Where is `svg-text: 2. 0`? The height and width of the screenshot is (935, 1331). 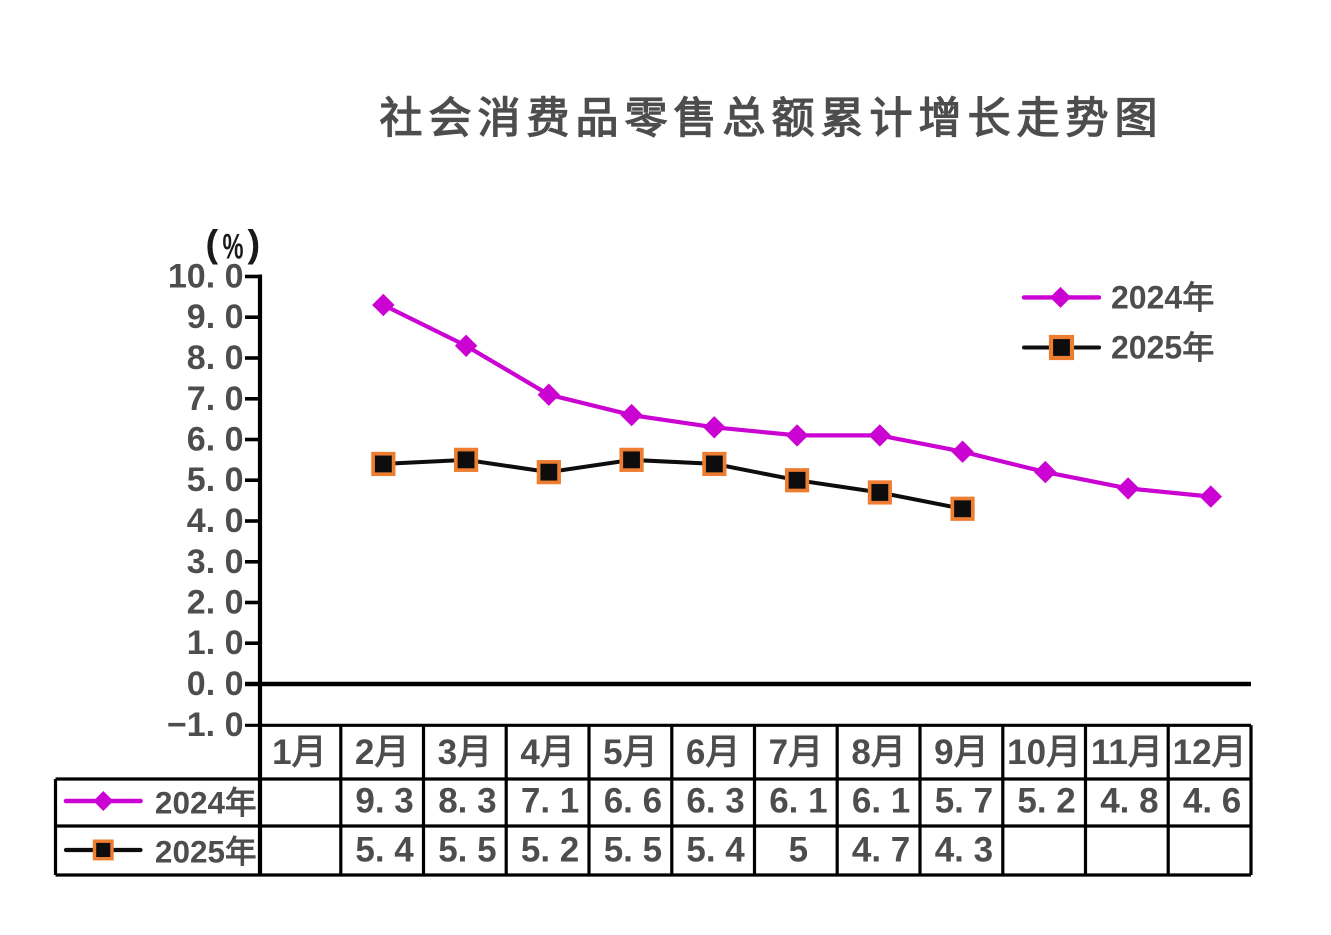
svg-text: 2. 0 is located at coordinates (215, 603).